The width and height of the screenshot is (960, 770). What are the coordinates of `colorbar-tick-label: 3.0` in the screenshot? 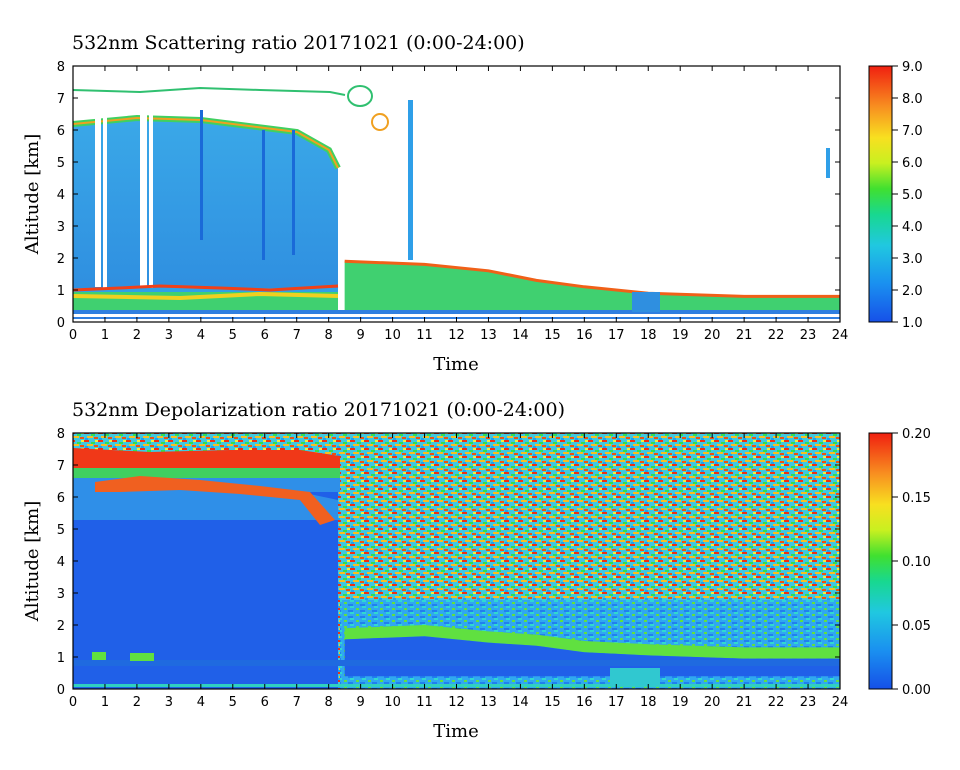 It's located at (912, 259).